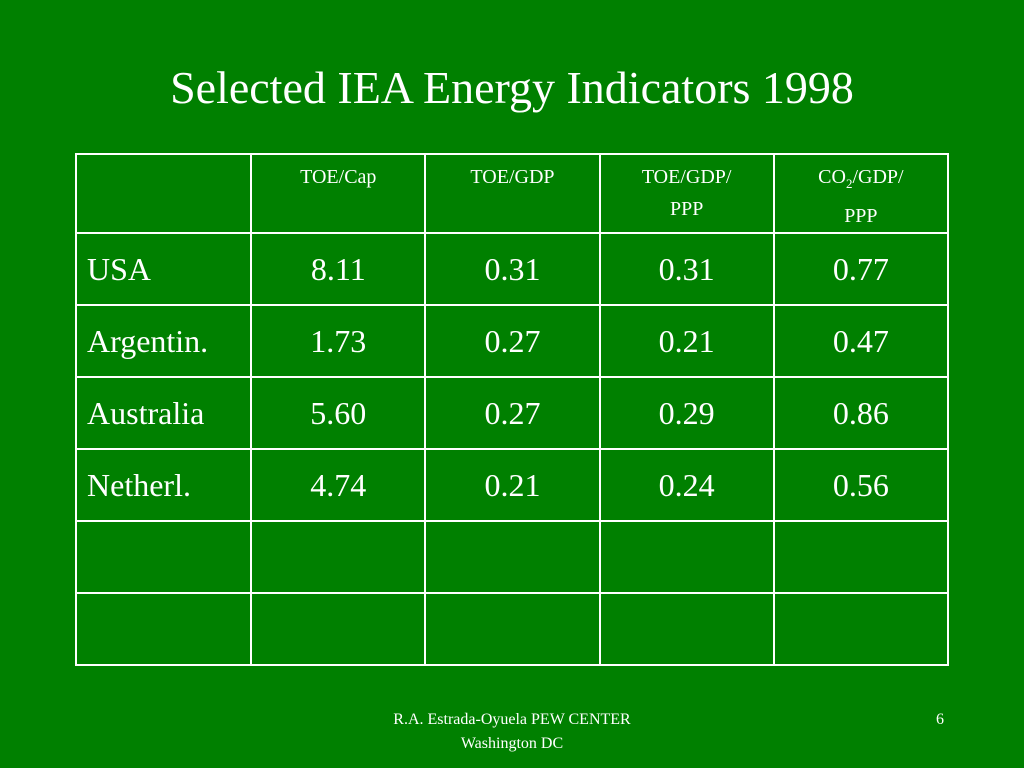 The width and height of the screenshot is (1024, 768). I want to click on row-label: Argentin., so click(163, 341).